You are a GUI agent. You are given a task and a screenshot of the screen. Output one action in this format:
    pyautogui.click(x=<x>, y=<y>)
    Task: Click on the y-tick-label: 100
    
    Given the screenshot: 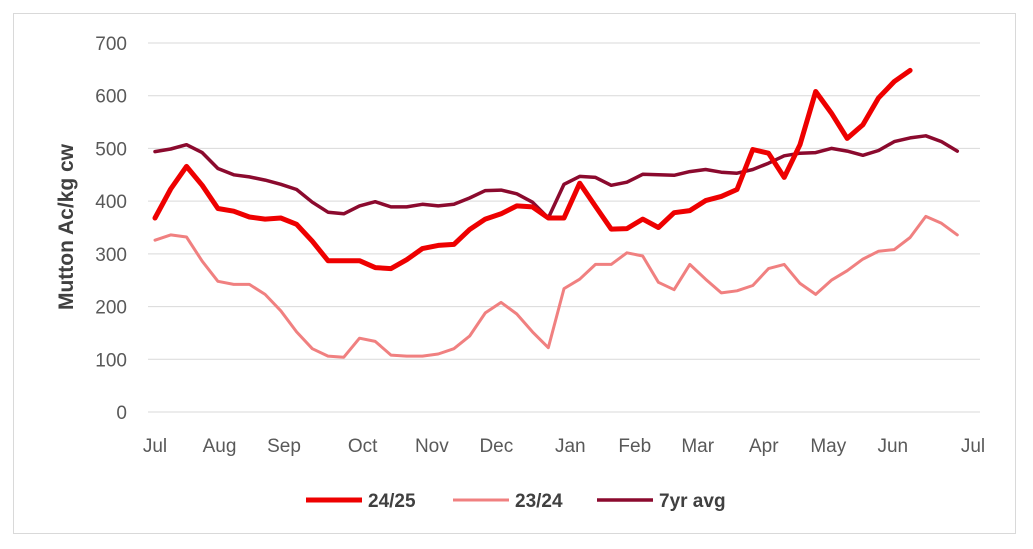 What is the action you would take?
    pyautogui.click(x=111, y=360)
    